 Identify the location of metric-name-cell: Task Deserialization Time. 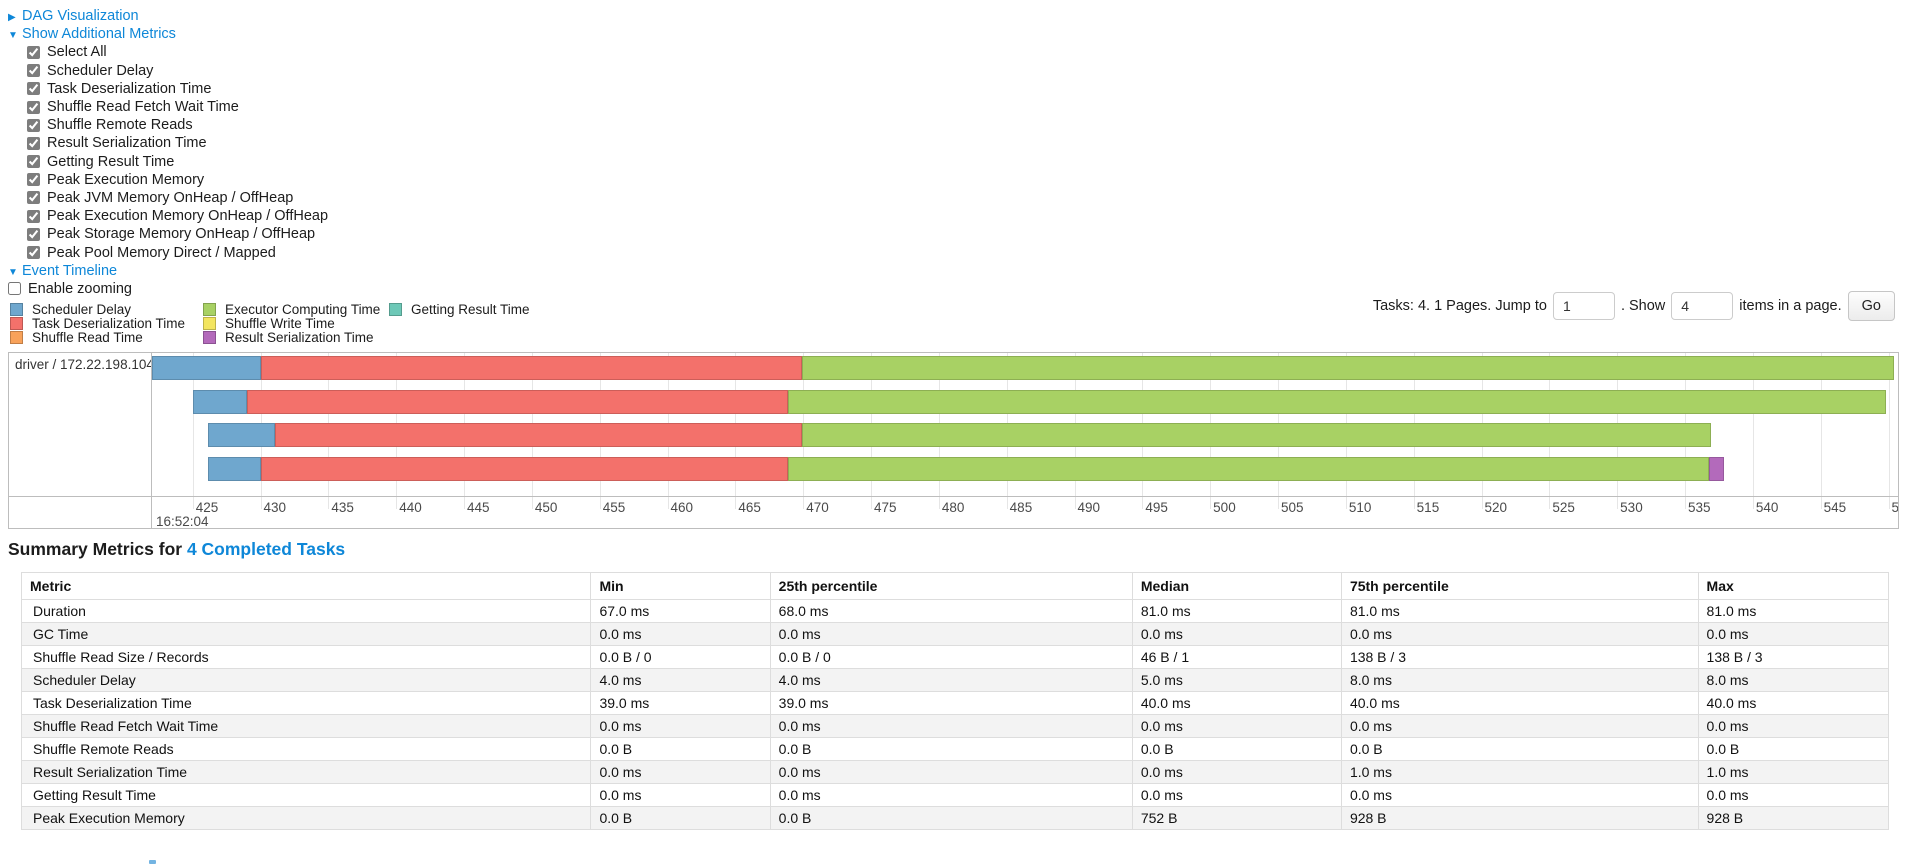
(306, 703).